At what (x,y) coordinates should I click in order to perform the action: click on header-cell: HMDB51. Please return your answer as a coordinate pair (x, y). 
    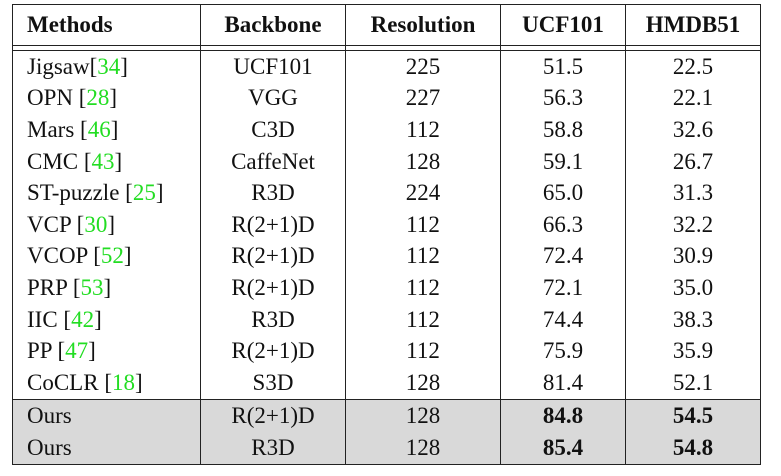
    Looking at the image, I should click on (693, 25).